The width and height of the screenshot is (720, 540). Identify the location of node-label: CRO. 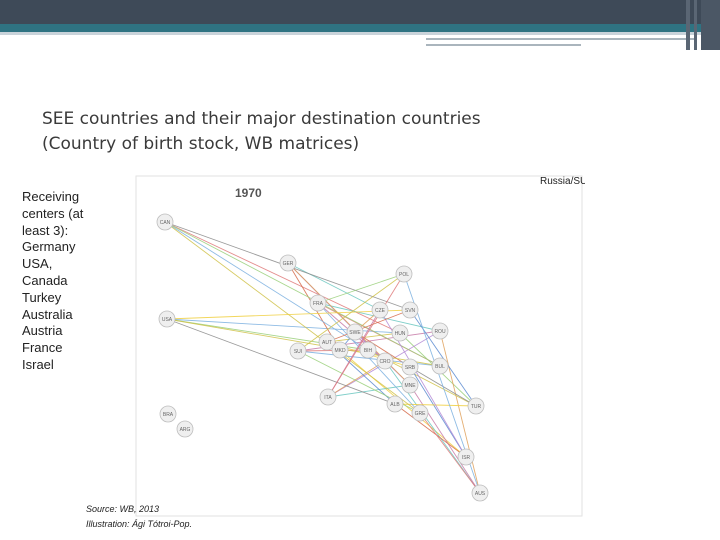
(384, 362).